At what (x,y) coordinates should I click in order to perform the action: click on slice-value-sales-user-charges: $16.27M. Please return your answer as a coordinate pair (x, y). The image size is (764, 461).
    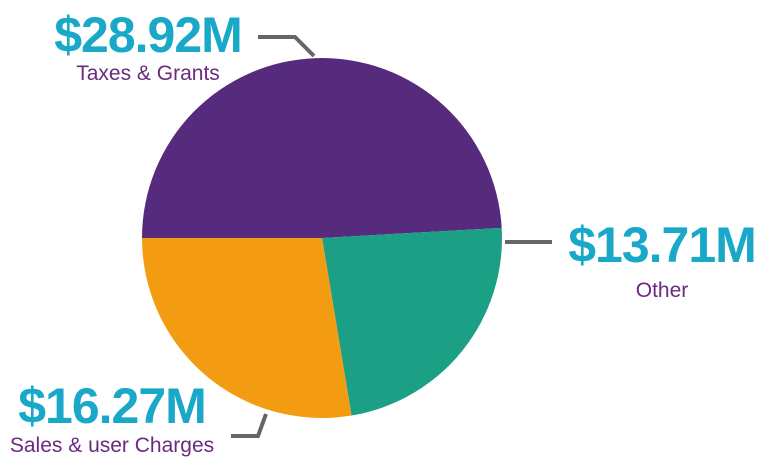
    Looking at the image, I should click on (112, 406).